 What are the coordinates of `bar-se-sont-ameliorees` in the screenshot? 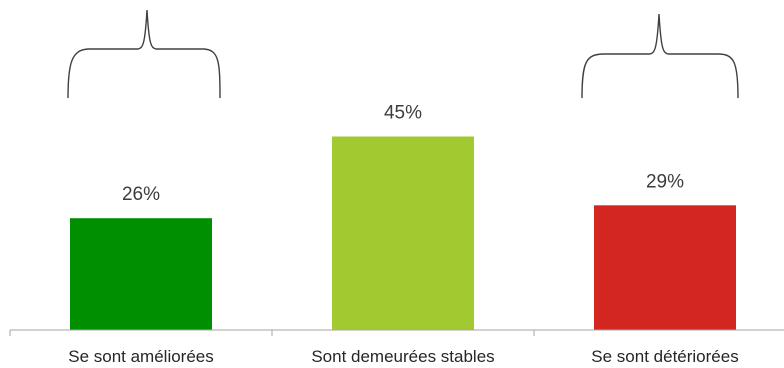 It's located at (141, 274).